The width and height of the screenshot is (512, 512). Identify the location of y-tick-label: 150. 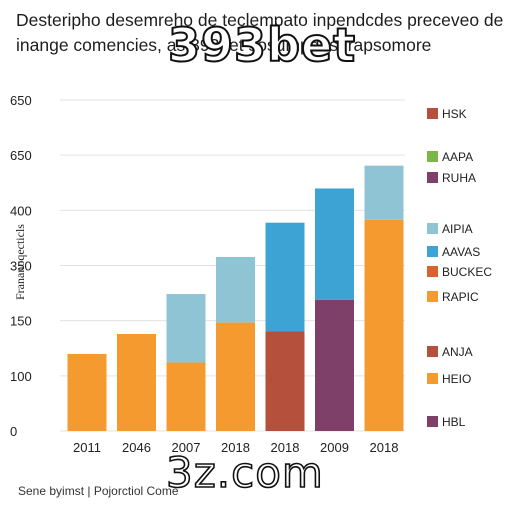
(21, 321).